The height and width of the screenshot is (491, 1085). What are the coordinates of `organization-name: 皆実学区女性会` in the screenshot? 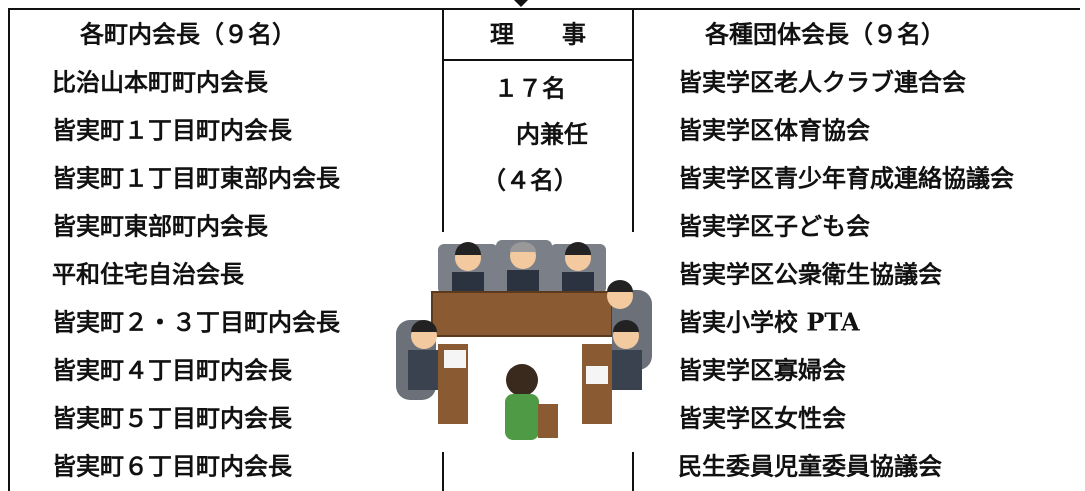 It's located at (762, 418).